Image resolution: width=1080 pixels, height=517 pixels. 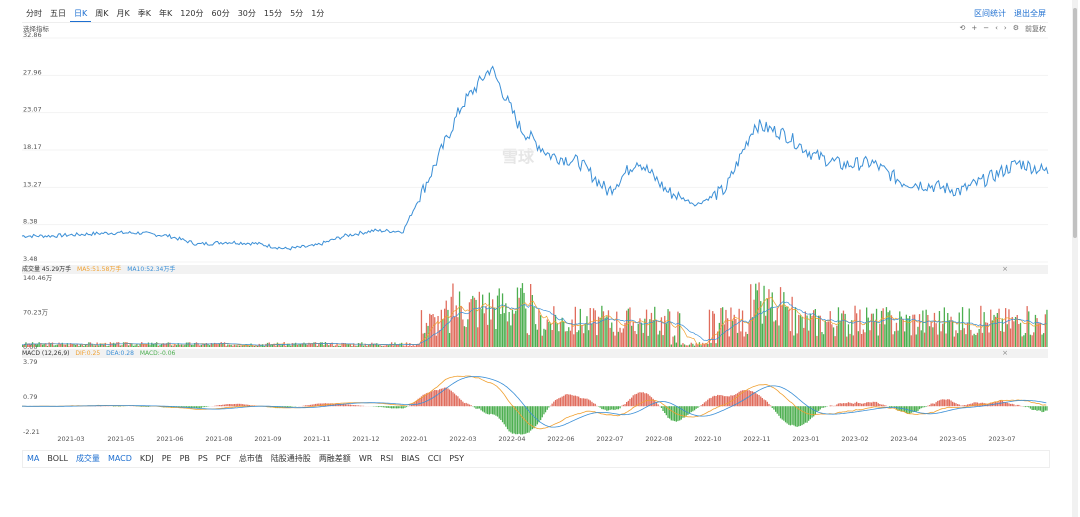 I want to click on indicator-tab: PCF, so click(x=223, y=458).